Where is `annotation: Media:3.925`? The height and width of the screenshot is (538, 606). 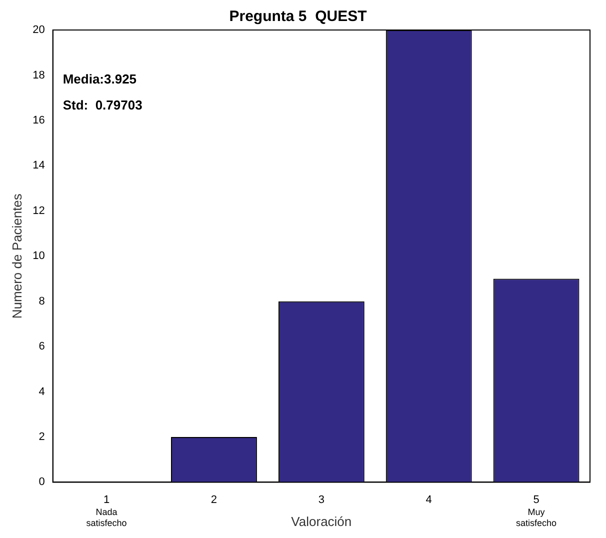
annotation: Media:3.925 is located at coordinates (99, 79).